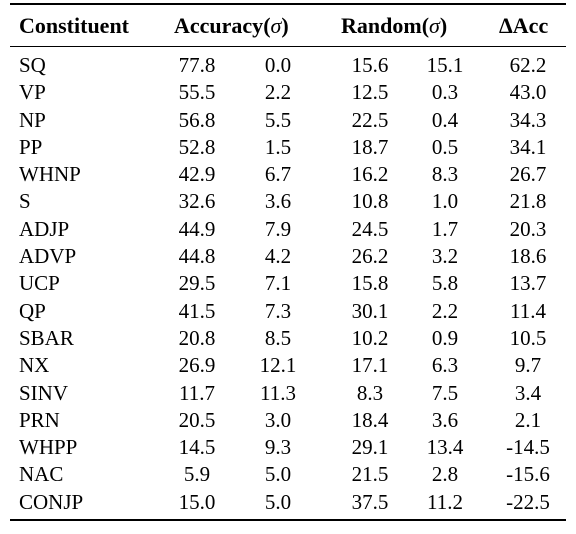  What do you see at coordinates (445, 92) in the screenshot?
I see `cell-random-sigma: 0.3` at bounding box center [445, 92].